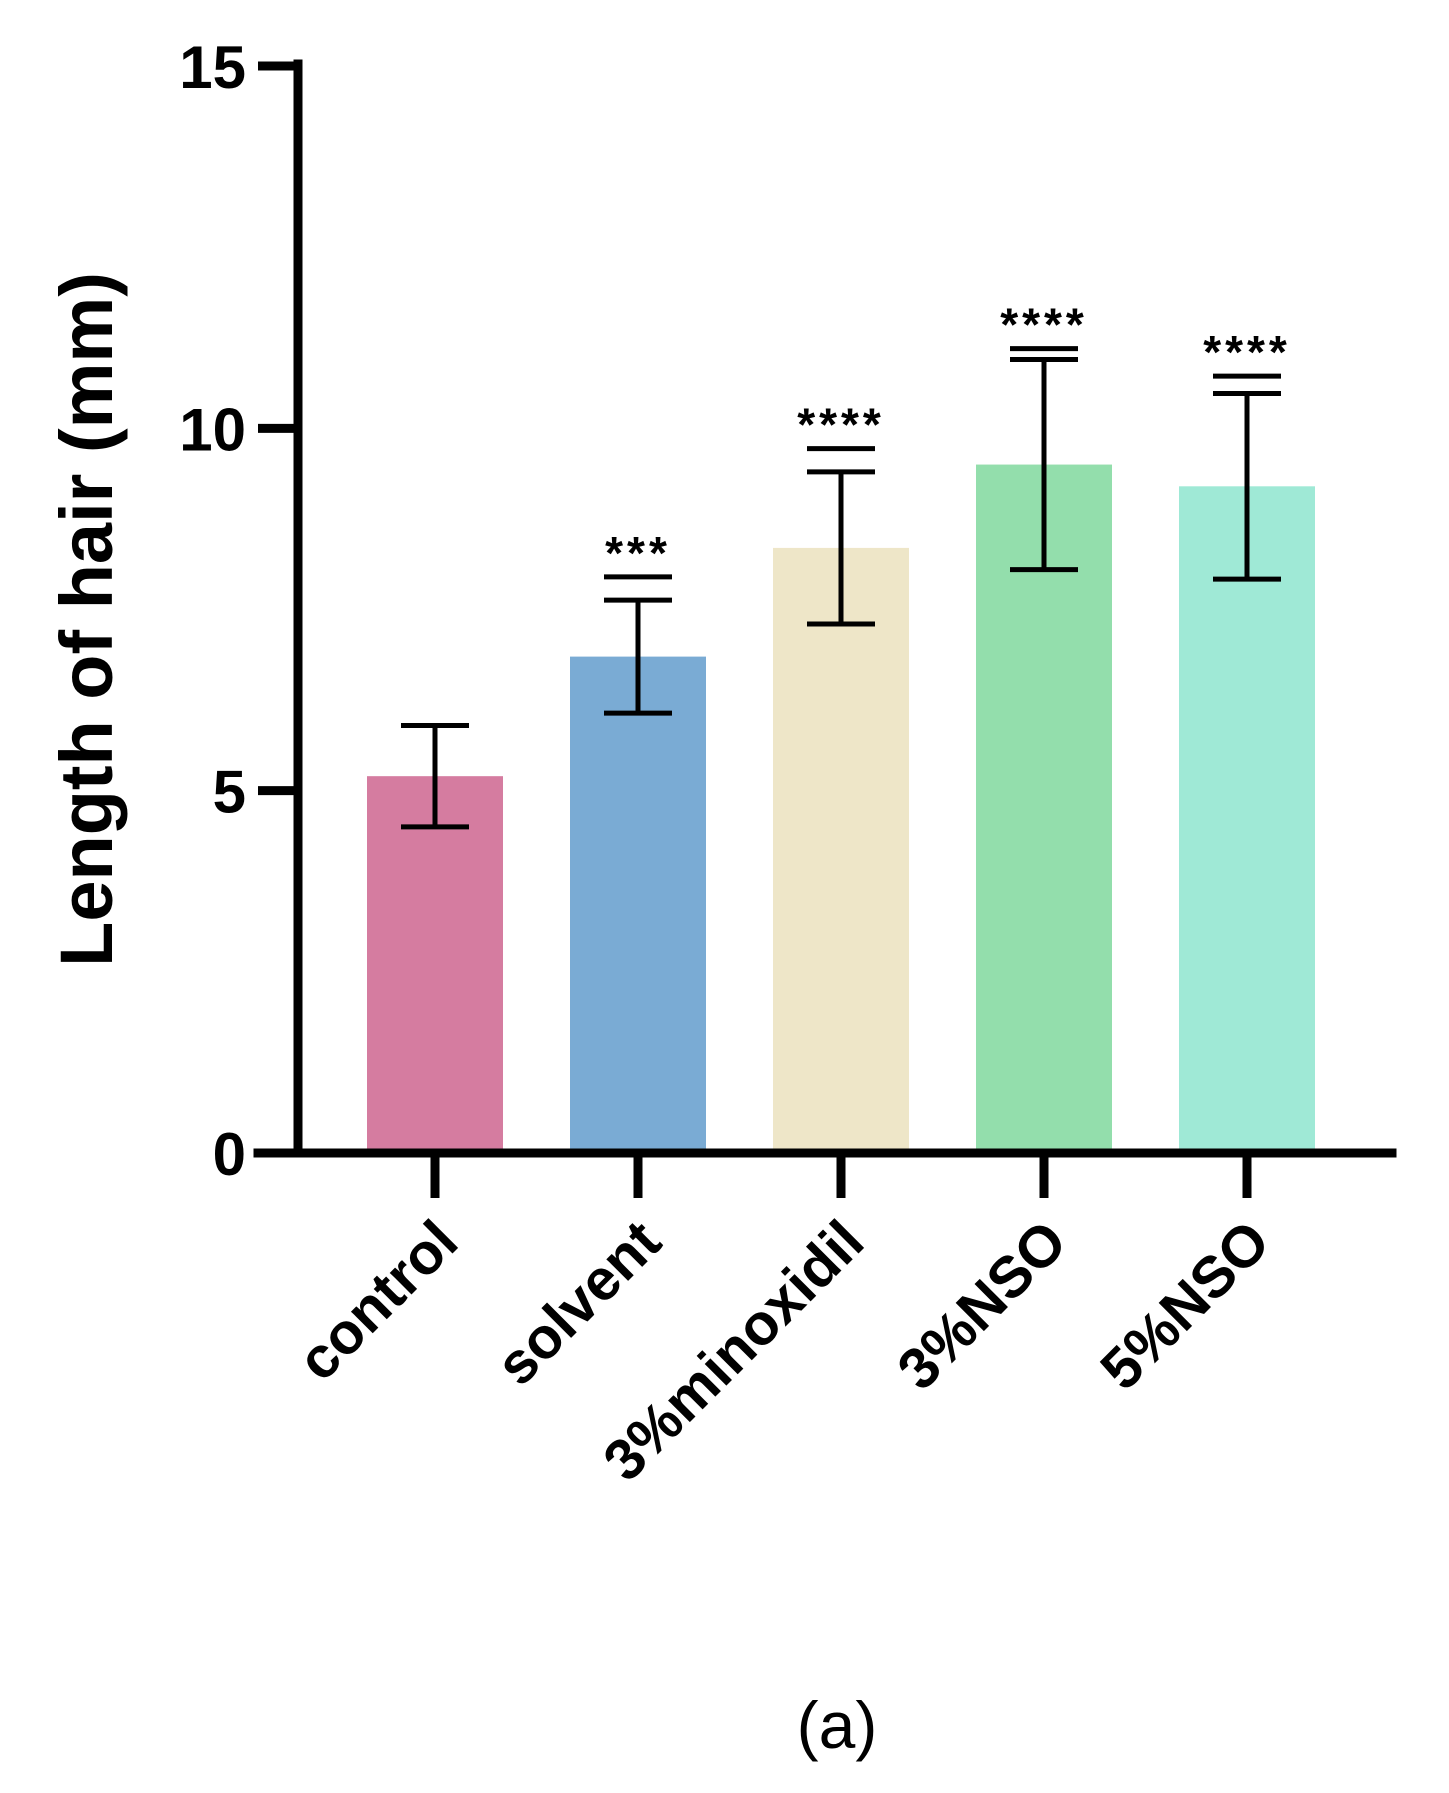  I want to click on y-tick-label-10: 10, so click(212, 429).